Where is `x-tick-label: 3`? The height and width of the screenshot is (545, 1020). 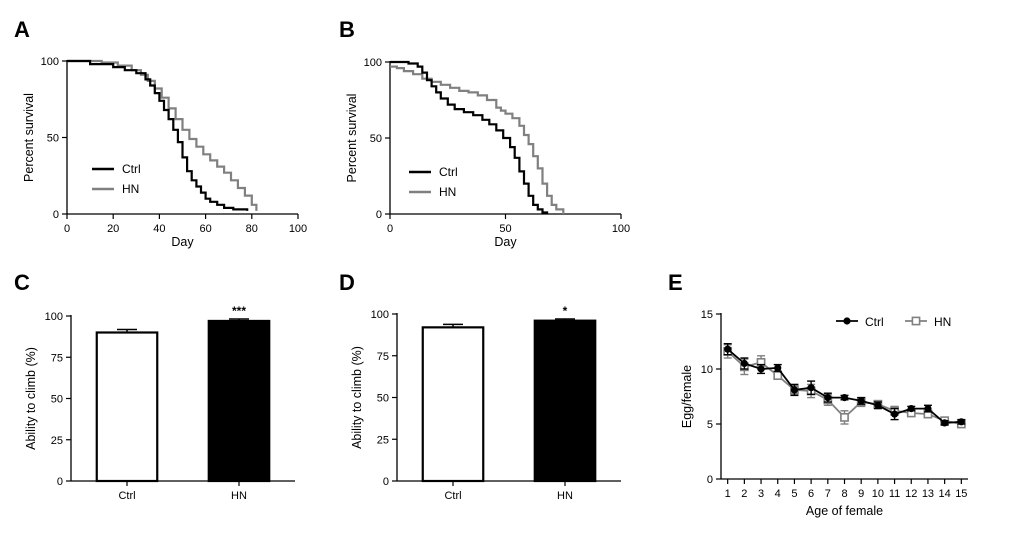 x-tick-label: 3 is located at coordinates (761, 494).